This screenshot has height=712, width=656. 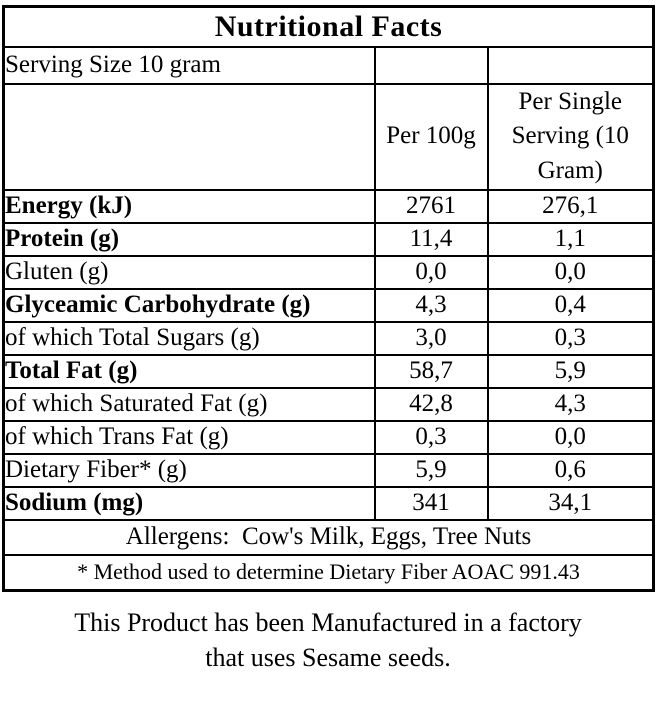 I want to click on nutrient-label: Energy (kJ), so click(x=189, y=206).